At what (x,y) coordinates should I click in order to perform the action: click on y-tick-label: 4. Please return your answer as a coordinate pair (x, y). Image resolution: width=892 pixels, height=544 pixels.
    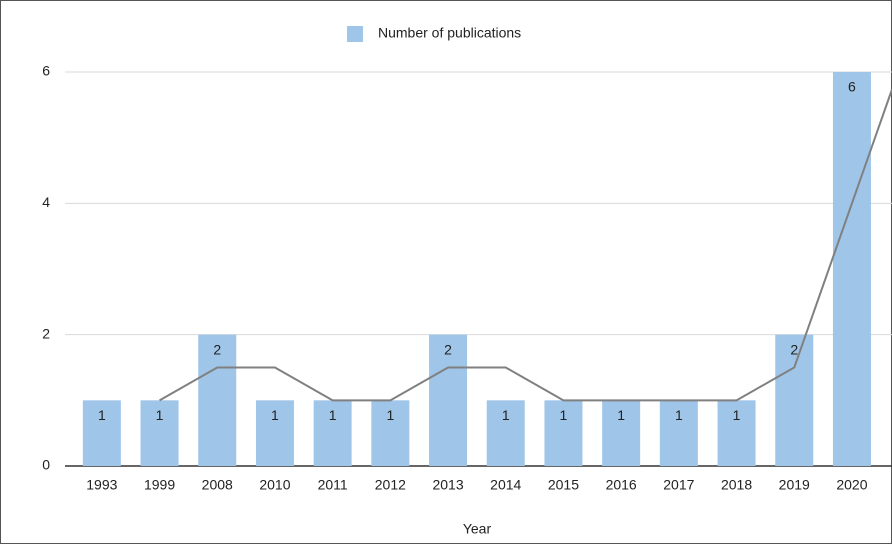
    Looking at the image, I should click on (46, 202).